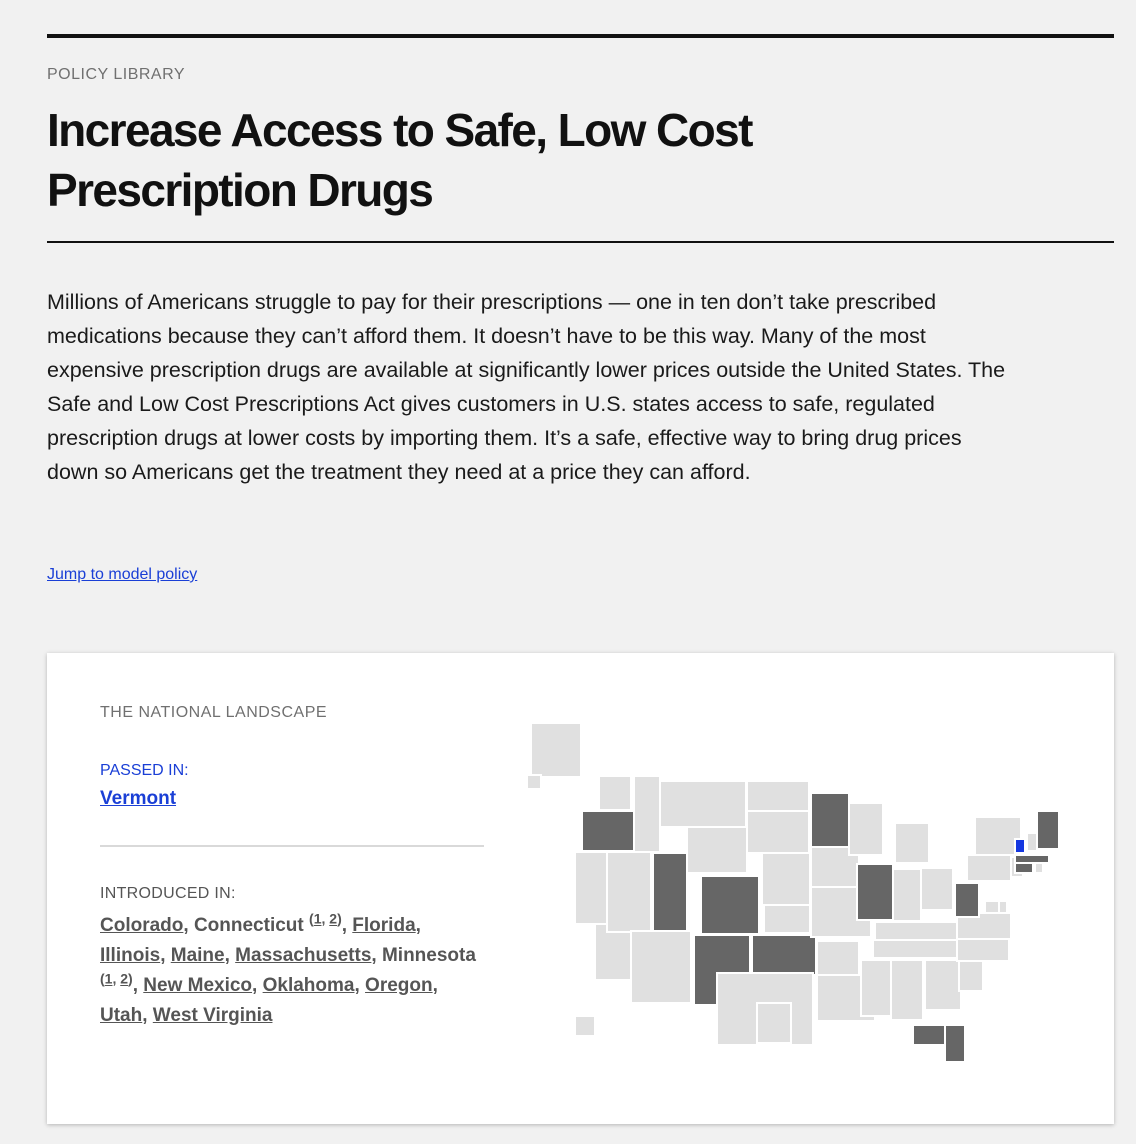  Describe the element at coordinates (787, 919) in the screenshot. I see `state-ks` at that location.